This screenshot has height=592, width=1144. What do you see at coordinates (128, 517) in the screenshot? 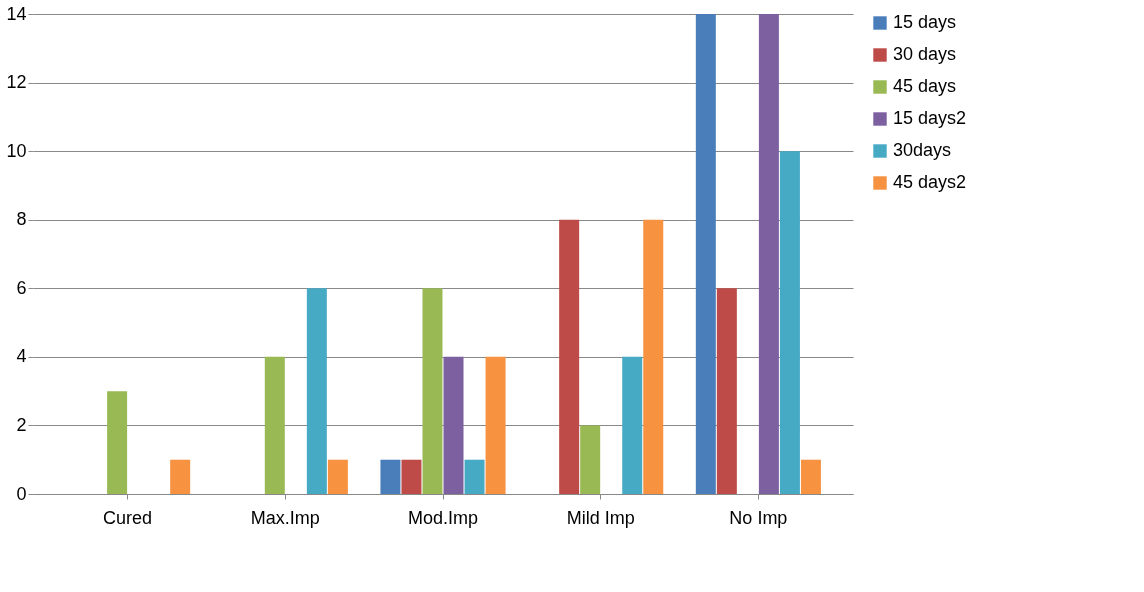
I see `x-tick-label: Cured` at bounding box center [128, 517].